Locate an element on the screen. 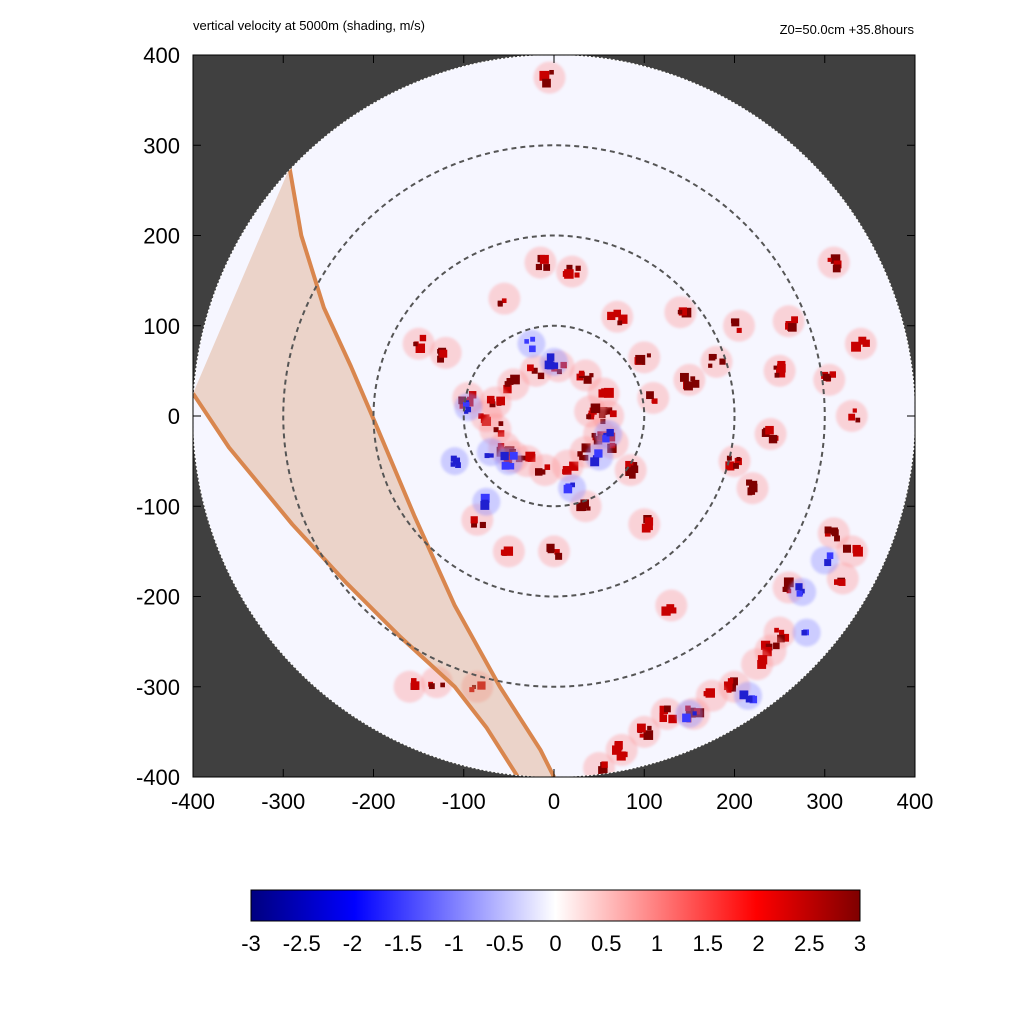  colorbar-tick-label-10: 2 is located at coordinates (758, 943).